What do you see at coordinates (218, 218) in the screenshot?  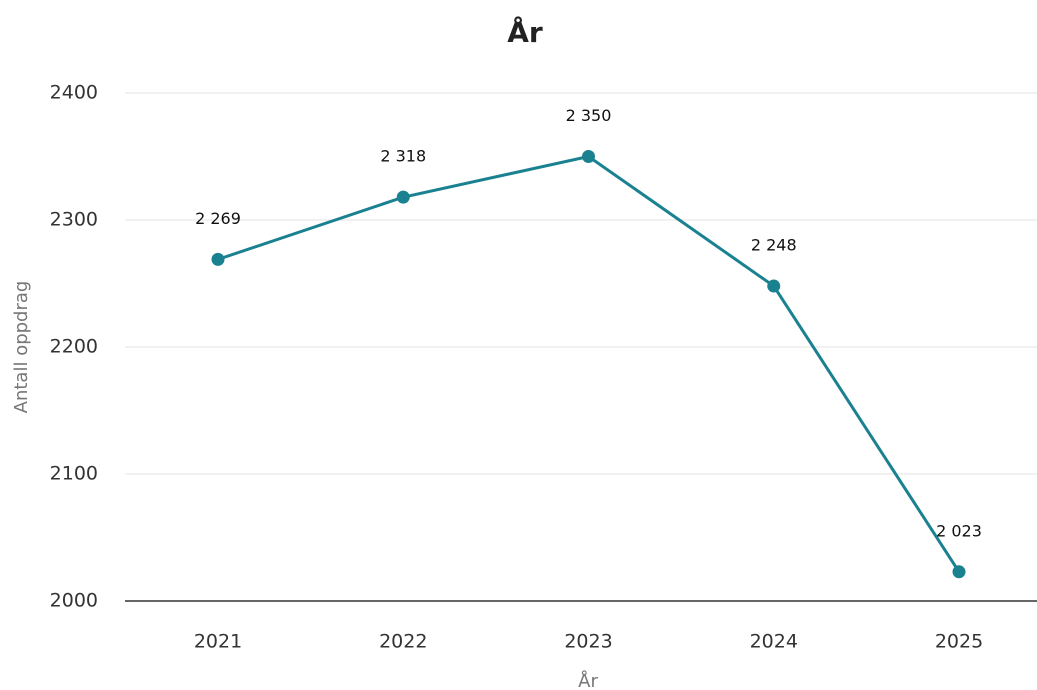 I see `data-label: 2 269` at bounding box center [218, 218].